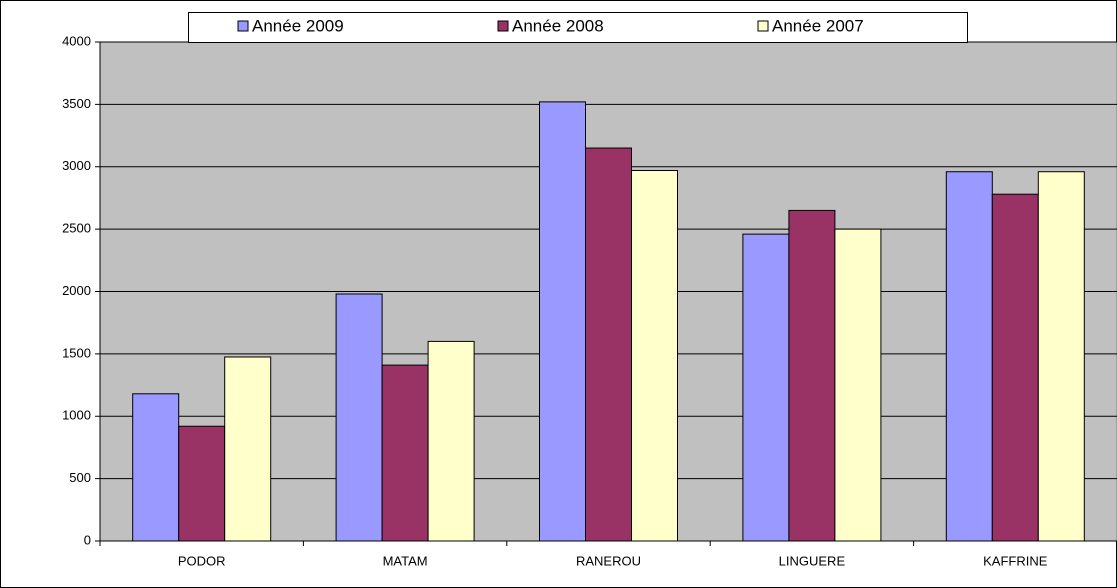 The width and height of the screenshot is (1117, 588). Describe the element at coordinates (818, 25) in the screenshot. I see `legend-label: Année 2007` at that location.